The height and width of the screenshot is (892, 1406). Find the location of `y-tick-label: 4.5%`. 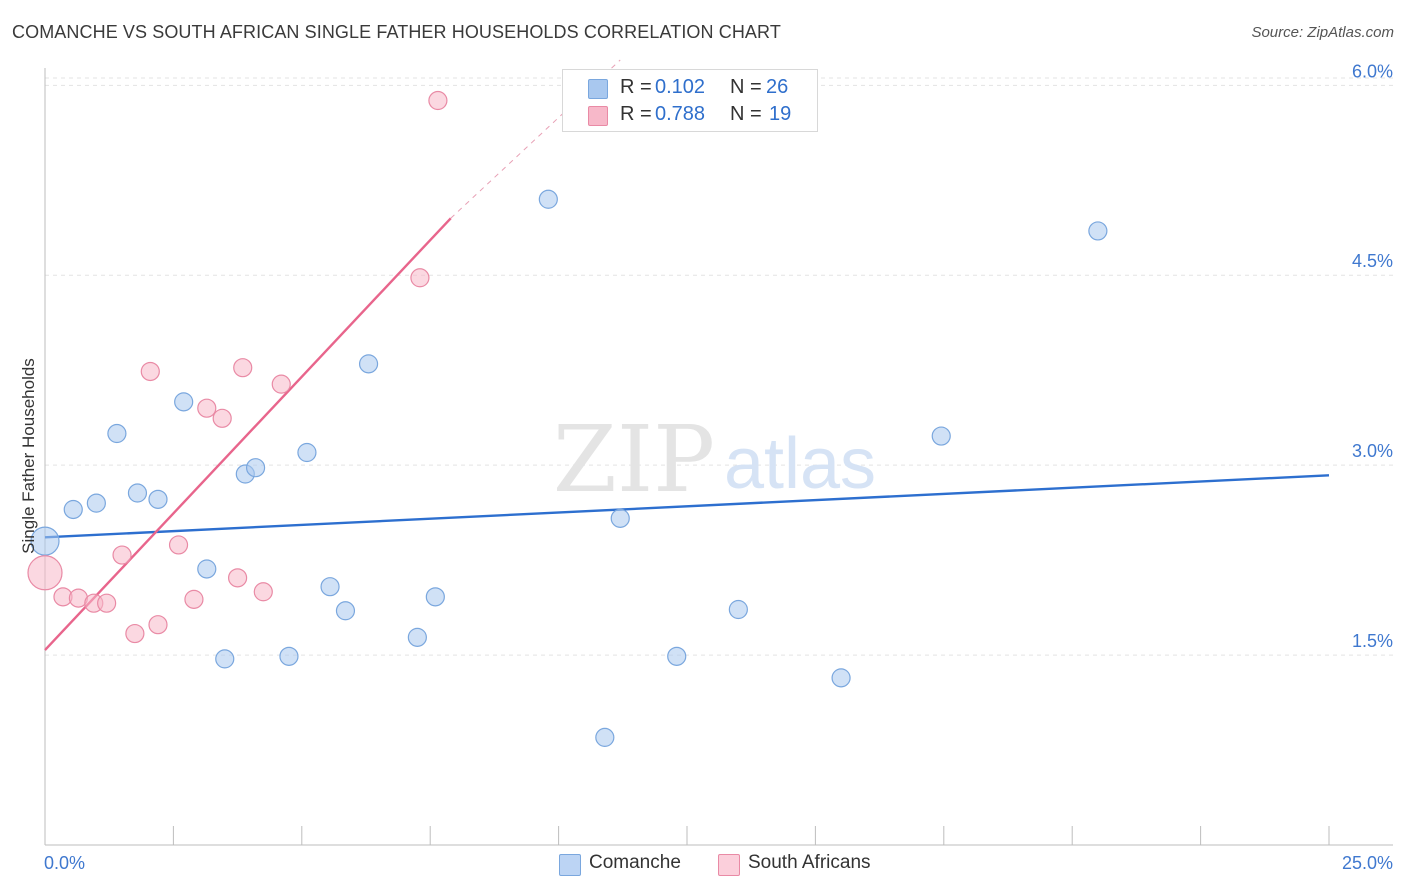

y-tick-label: 4.5% is located at coordinates (1372, 261).